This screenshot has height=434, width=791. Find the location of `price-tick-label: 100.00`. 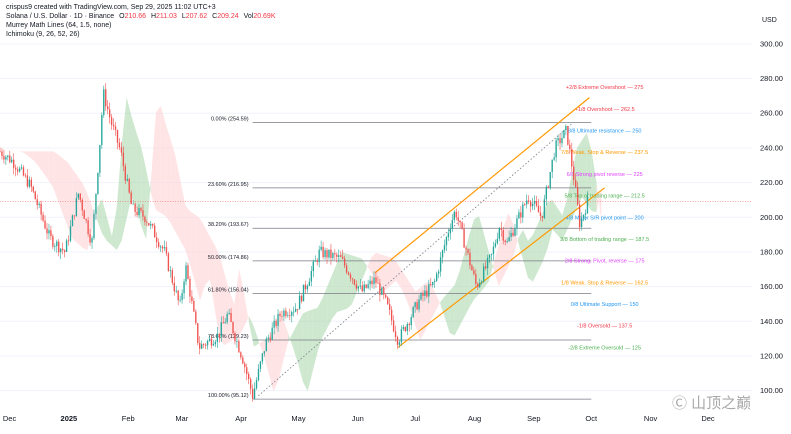

price-tick-label: 100.00 is located at coordinates (771, 390).